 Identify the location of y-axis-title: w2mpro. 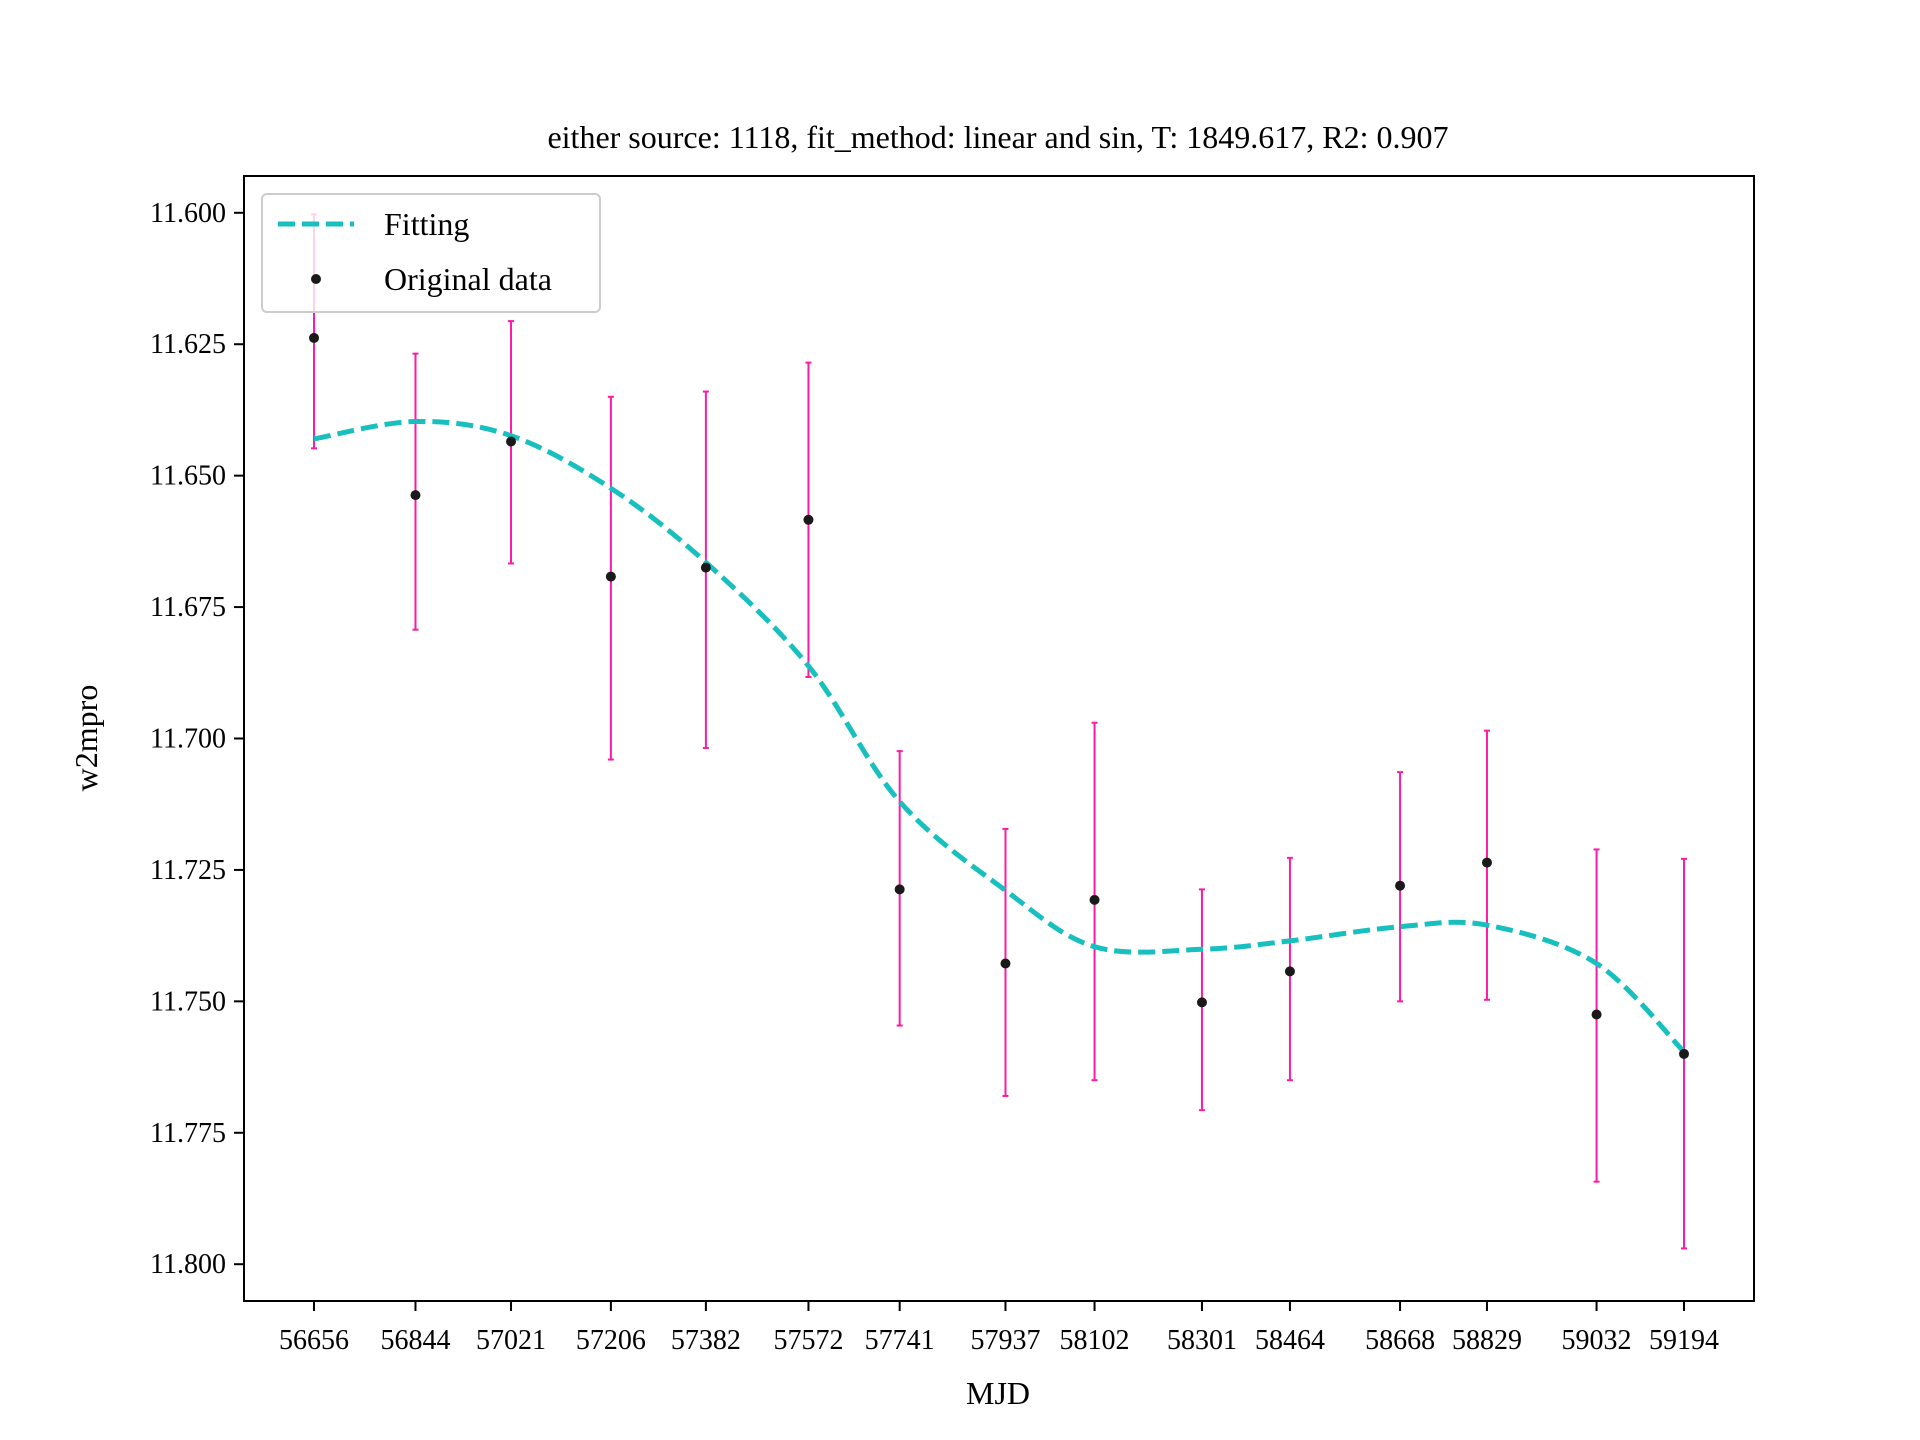
(86, 738).